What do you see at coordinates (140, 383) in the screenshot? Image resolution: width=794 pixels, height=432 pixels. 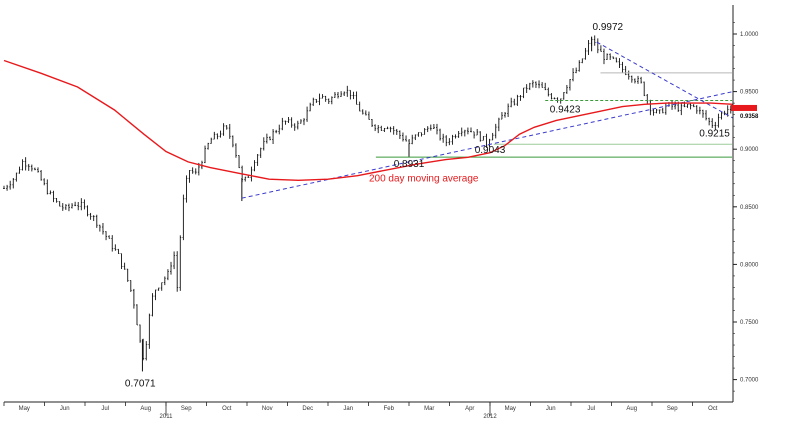 I see `price-annotation: 0.7071` at bounding box center [140, 383].